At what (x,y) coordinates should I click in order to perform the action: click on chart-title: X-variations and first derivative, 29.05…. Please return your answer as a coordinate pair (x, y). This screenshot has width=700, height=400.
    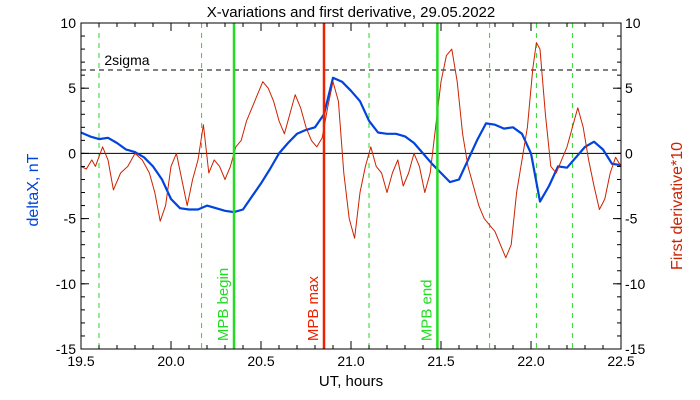
    Looking at the image, I should click on (351, 12).